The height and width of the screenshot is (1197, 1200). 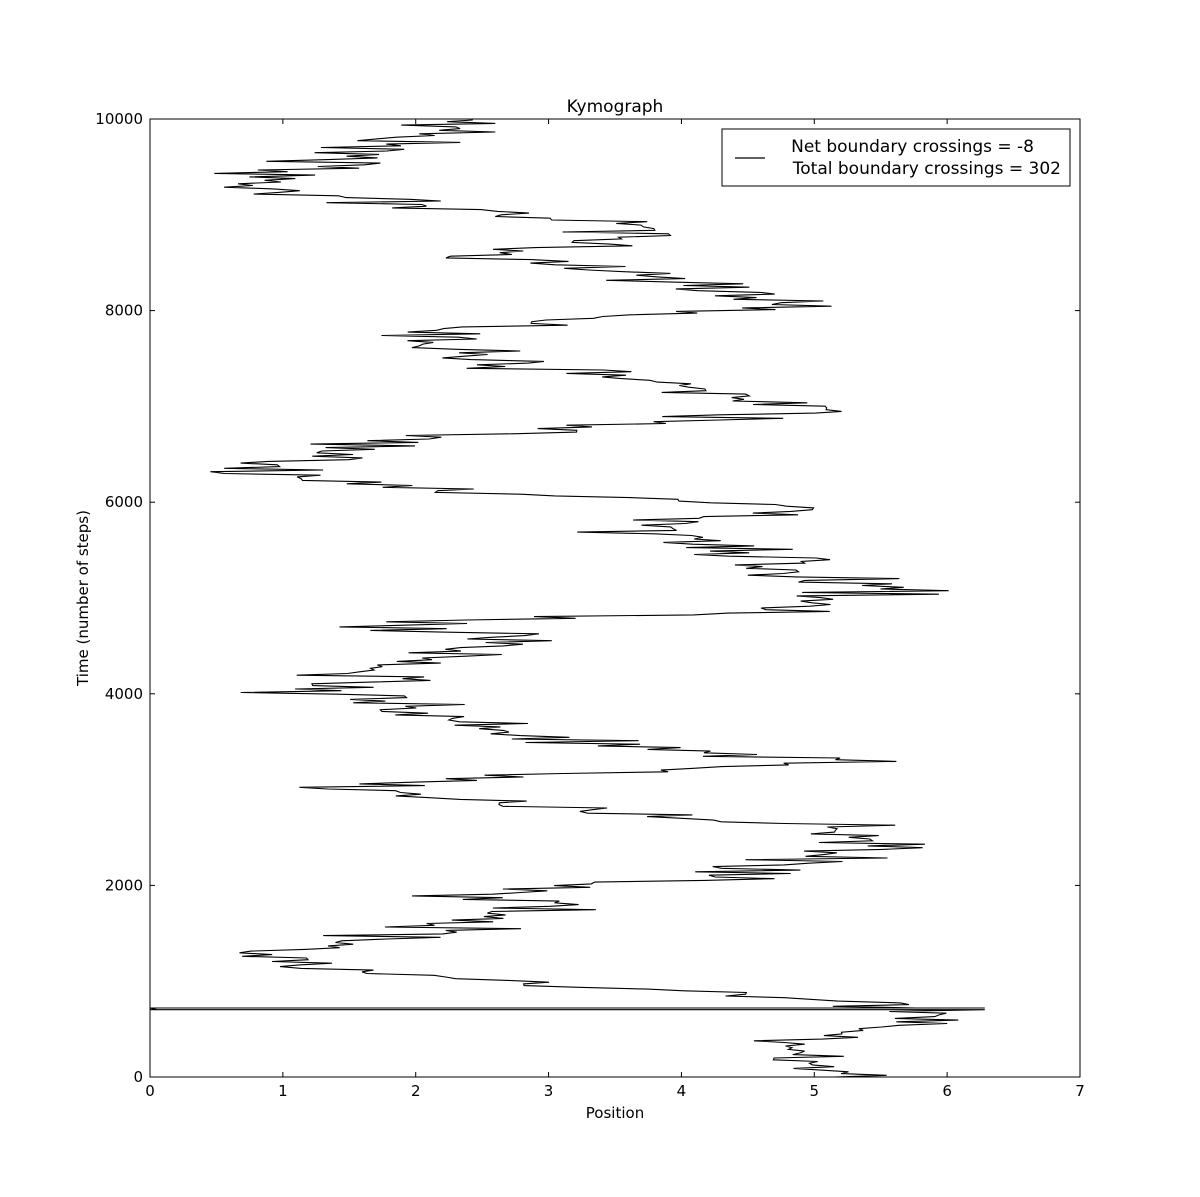 What do you see at coordinates (124, 885) in the screenshot?
I see `y-tick-label: 2000` at bounding box center [124, 885].